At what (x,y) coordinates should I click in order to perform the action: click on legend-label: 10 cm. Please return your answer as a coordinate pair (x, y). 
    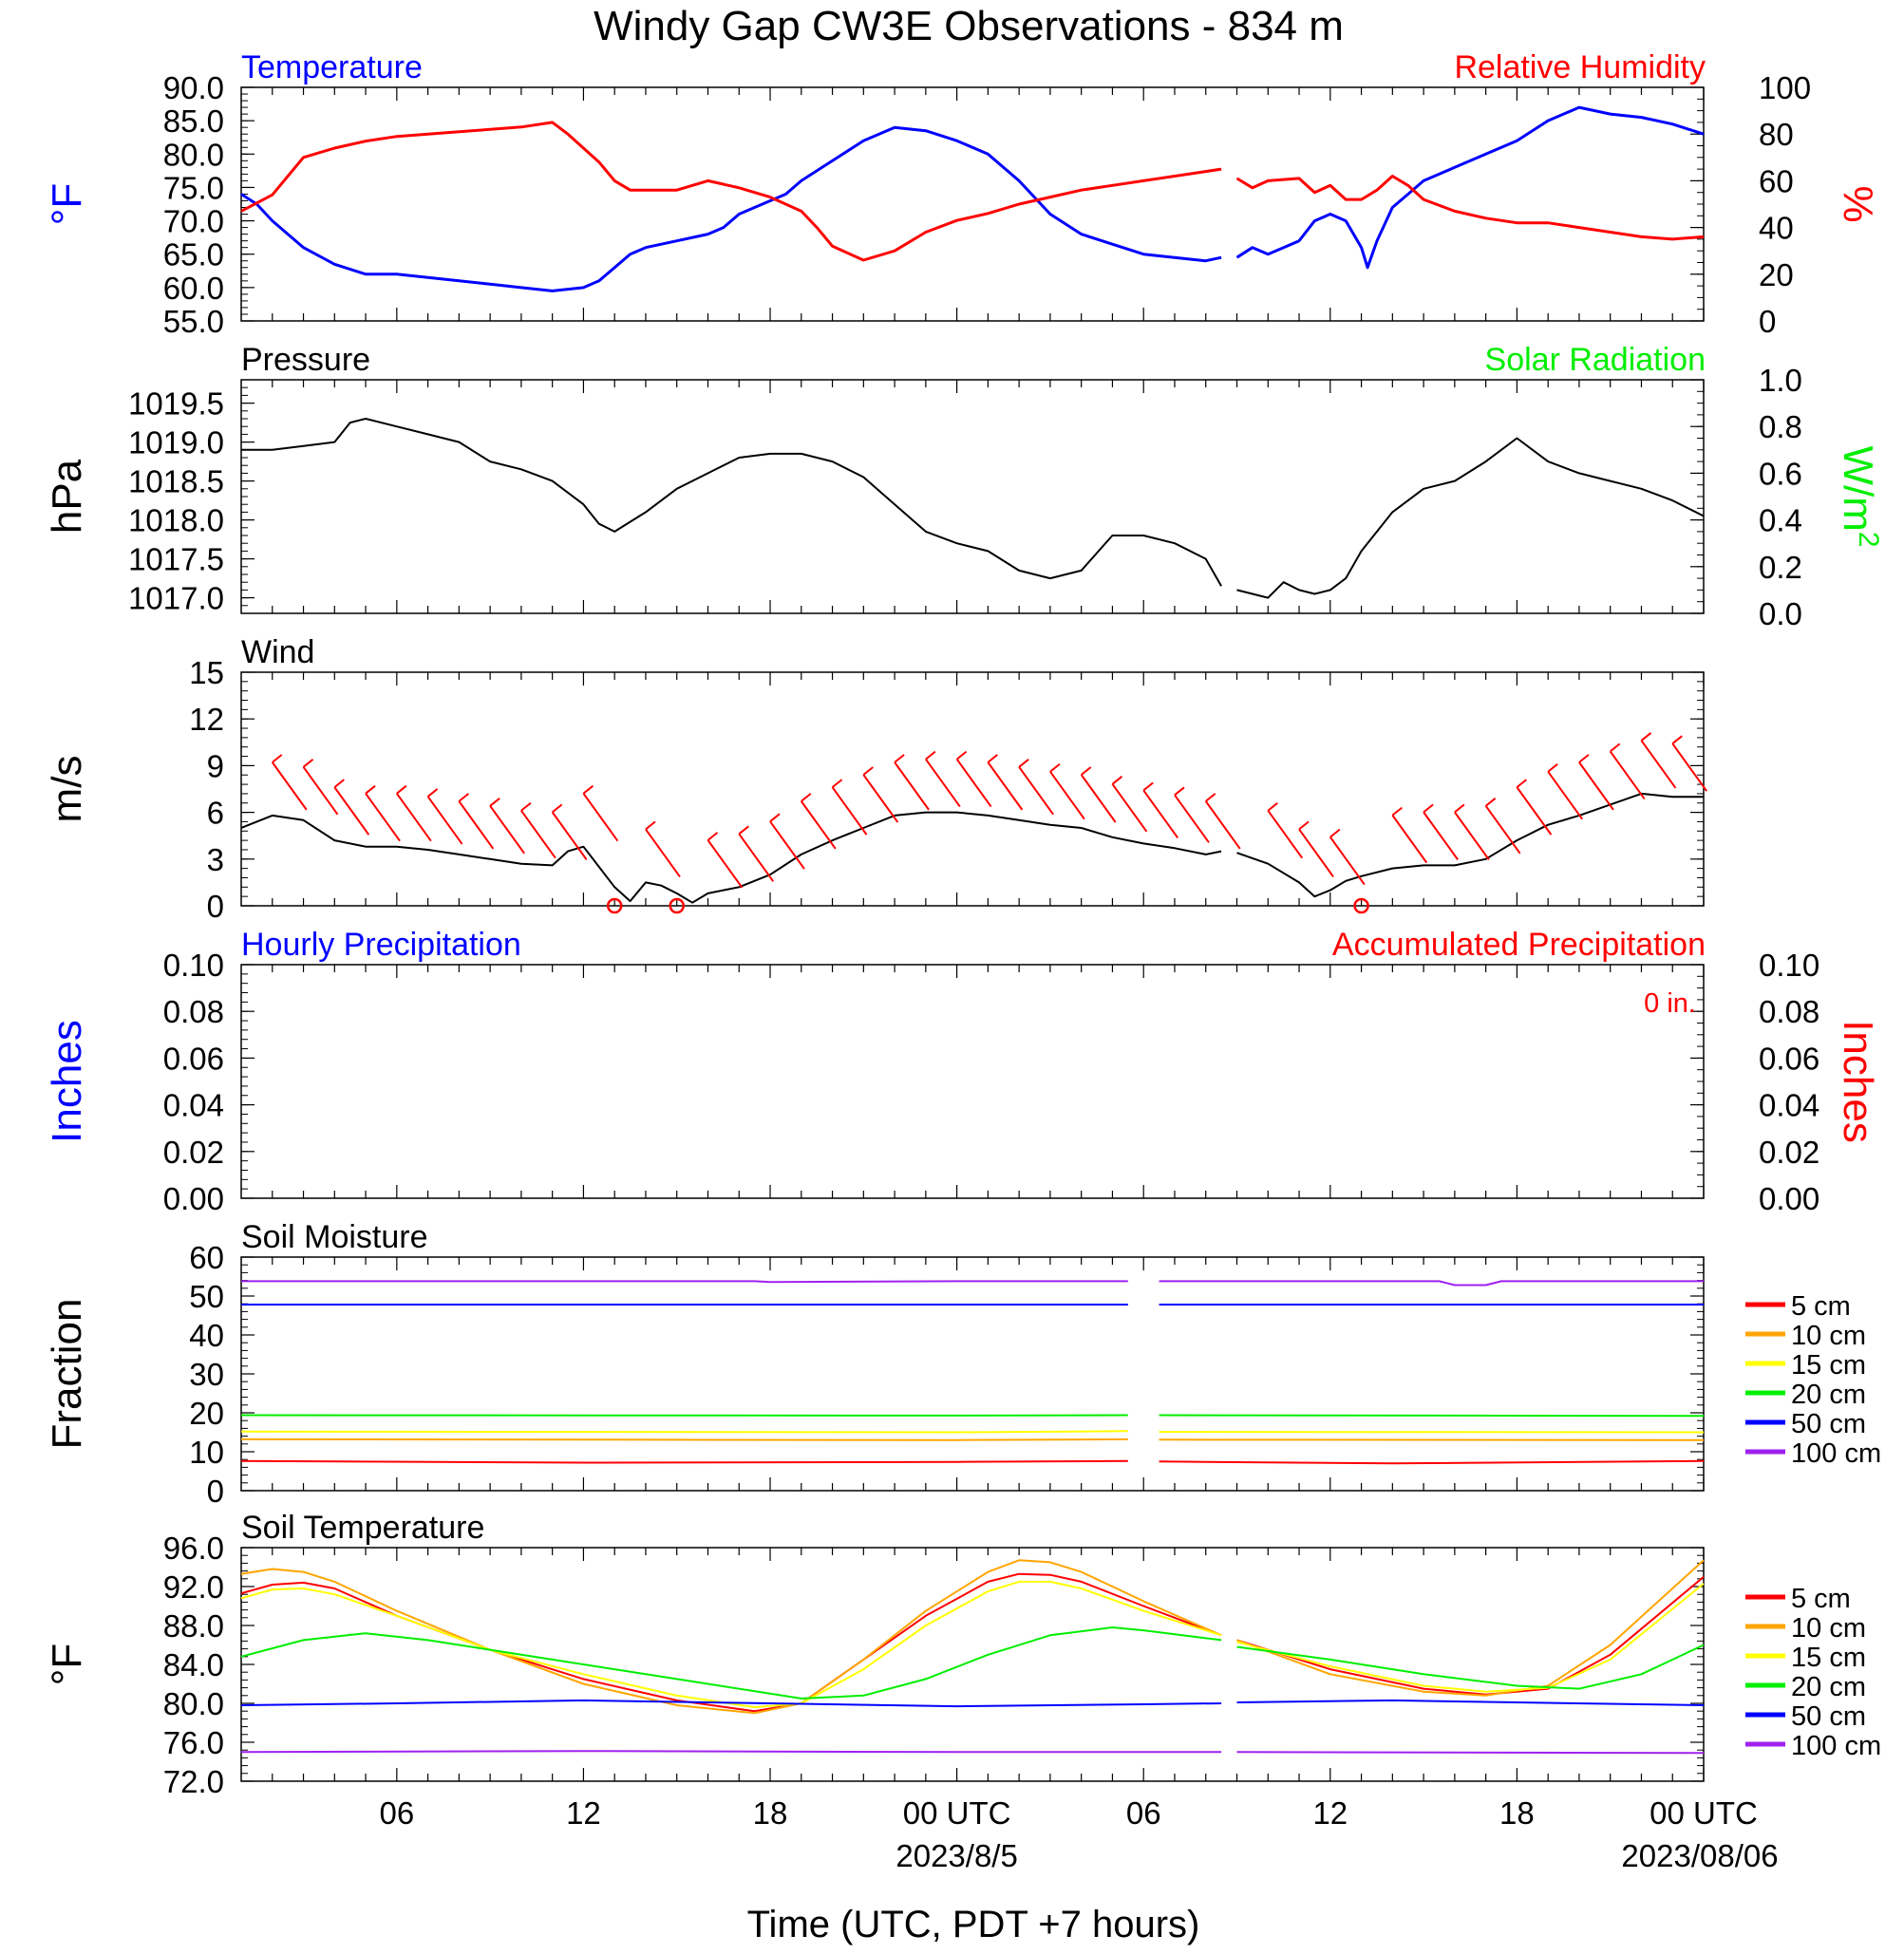
    Looking at the image, I should click on (1828, 1628).